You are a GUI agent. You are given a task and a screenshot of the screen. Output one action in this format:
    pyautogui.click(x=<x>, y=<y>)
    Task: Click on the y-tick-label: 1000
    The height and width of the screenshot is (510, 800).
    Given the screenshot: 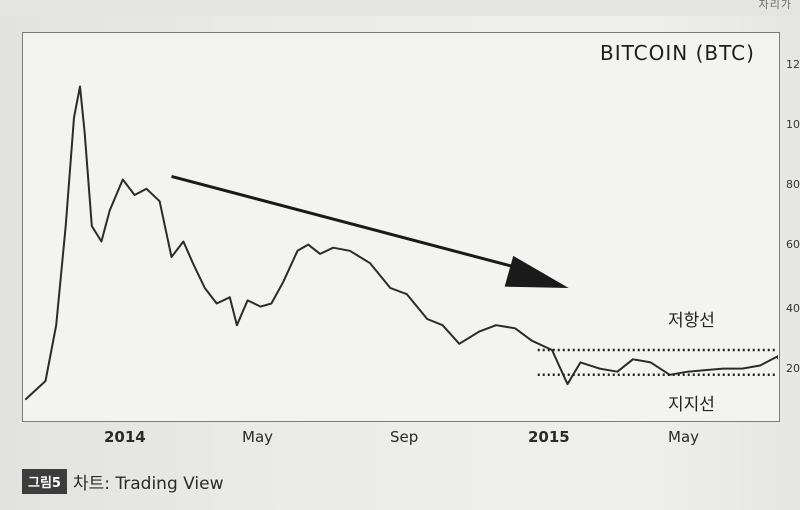 What is the action you would take?
    pyautogui.click(x=793, y=124)
    